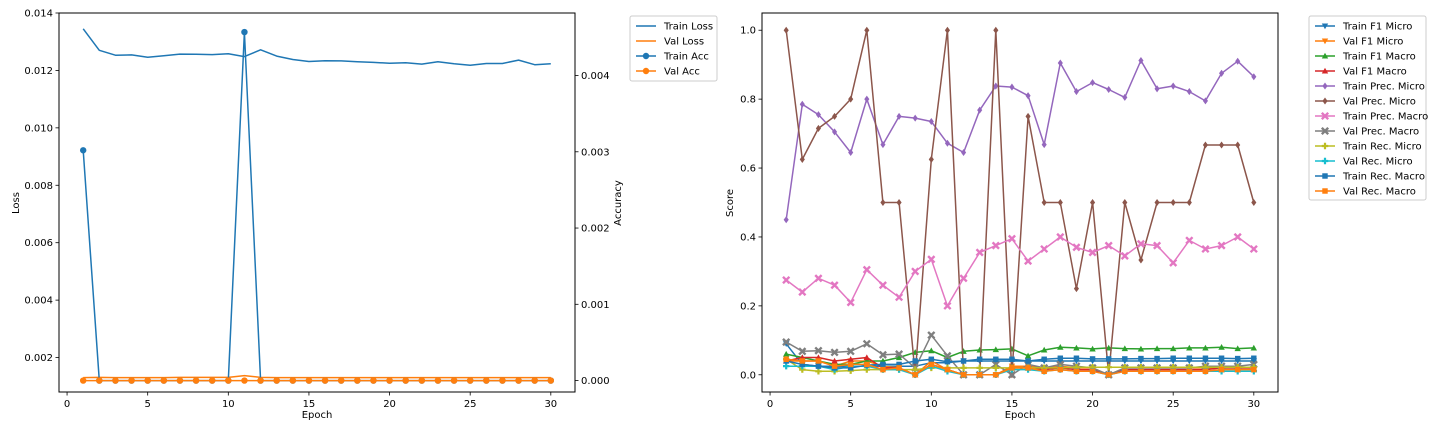 The height and width of the screenshot is (436, 1440). Describe the element at coordinates (770, 404) in the screenshot. I see `x-tick-label: 0` at that location.